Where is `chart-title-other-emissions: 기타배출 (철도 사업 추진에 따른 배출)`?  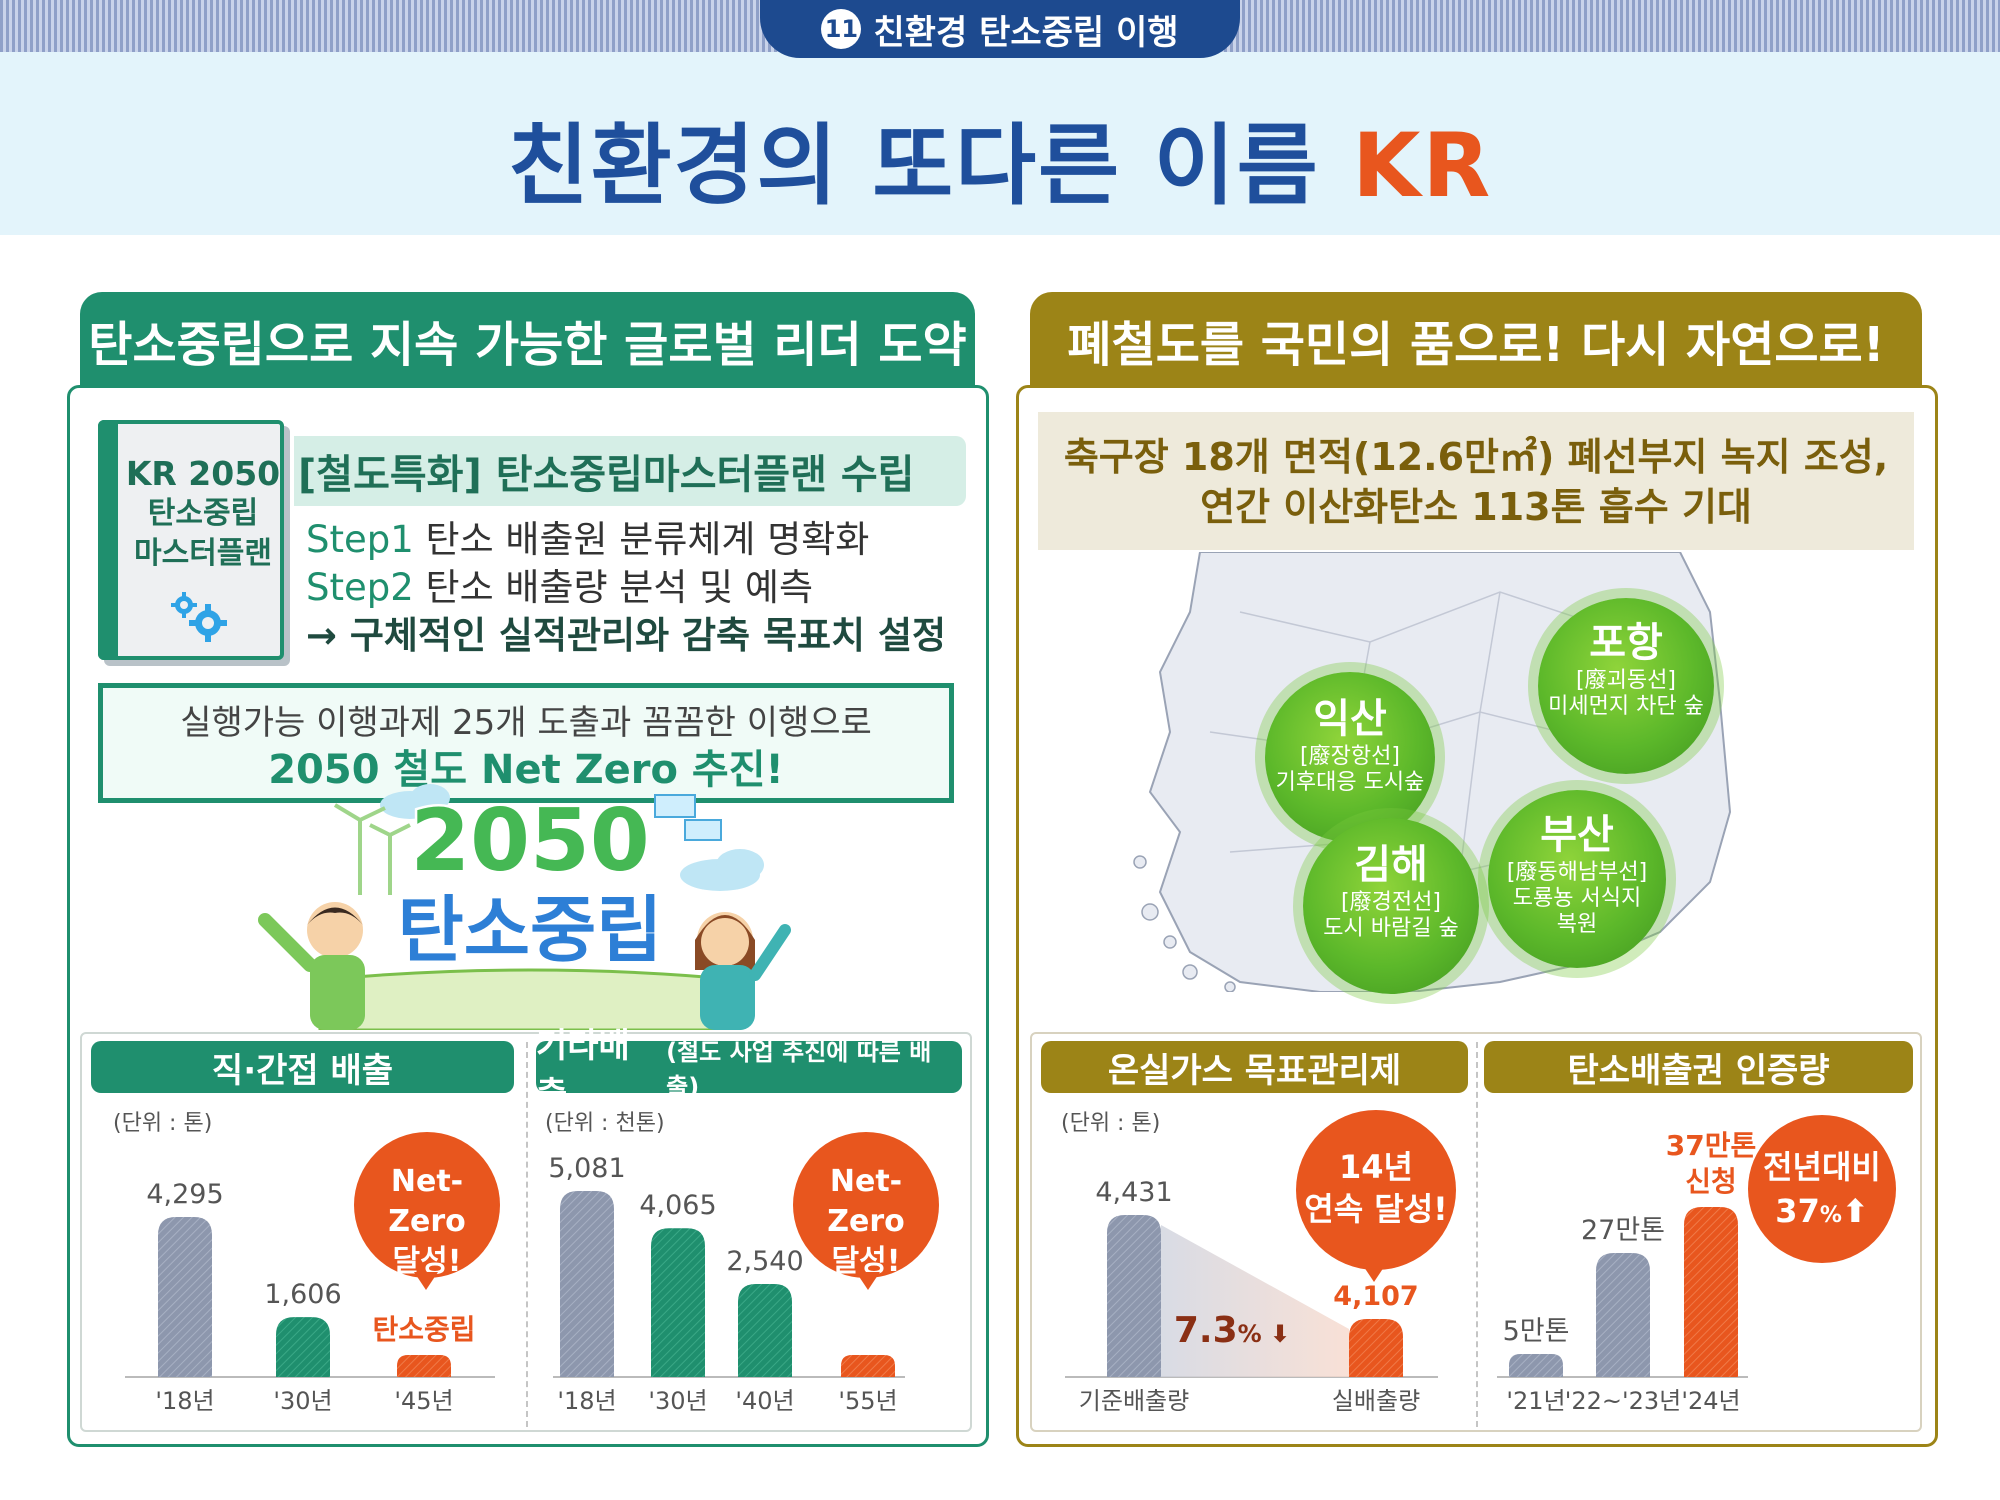 chart-title-other-emissions: 기타배출 (철도 사업 추진에 따른 배출) is located at coordinates (749, 1070).